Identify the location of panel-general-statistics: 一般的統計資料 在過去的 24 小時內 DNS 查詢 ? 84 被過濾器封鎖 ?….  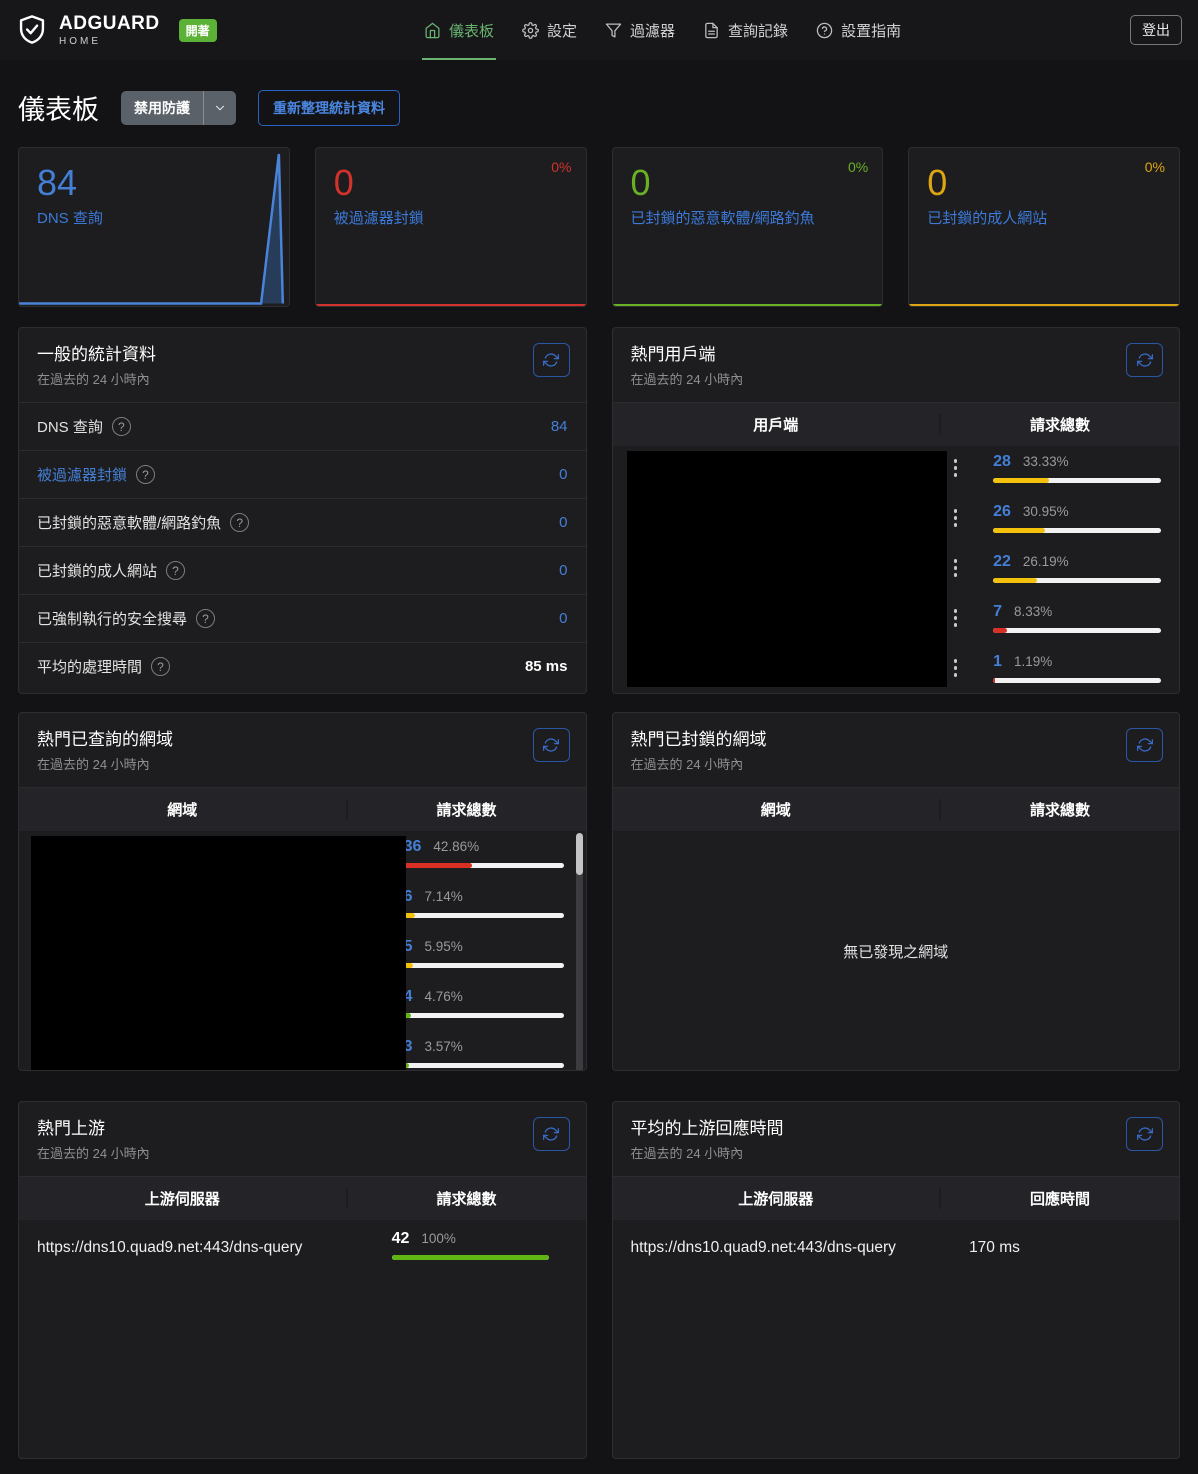
(302, 510).